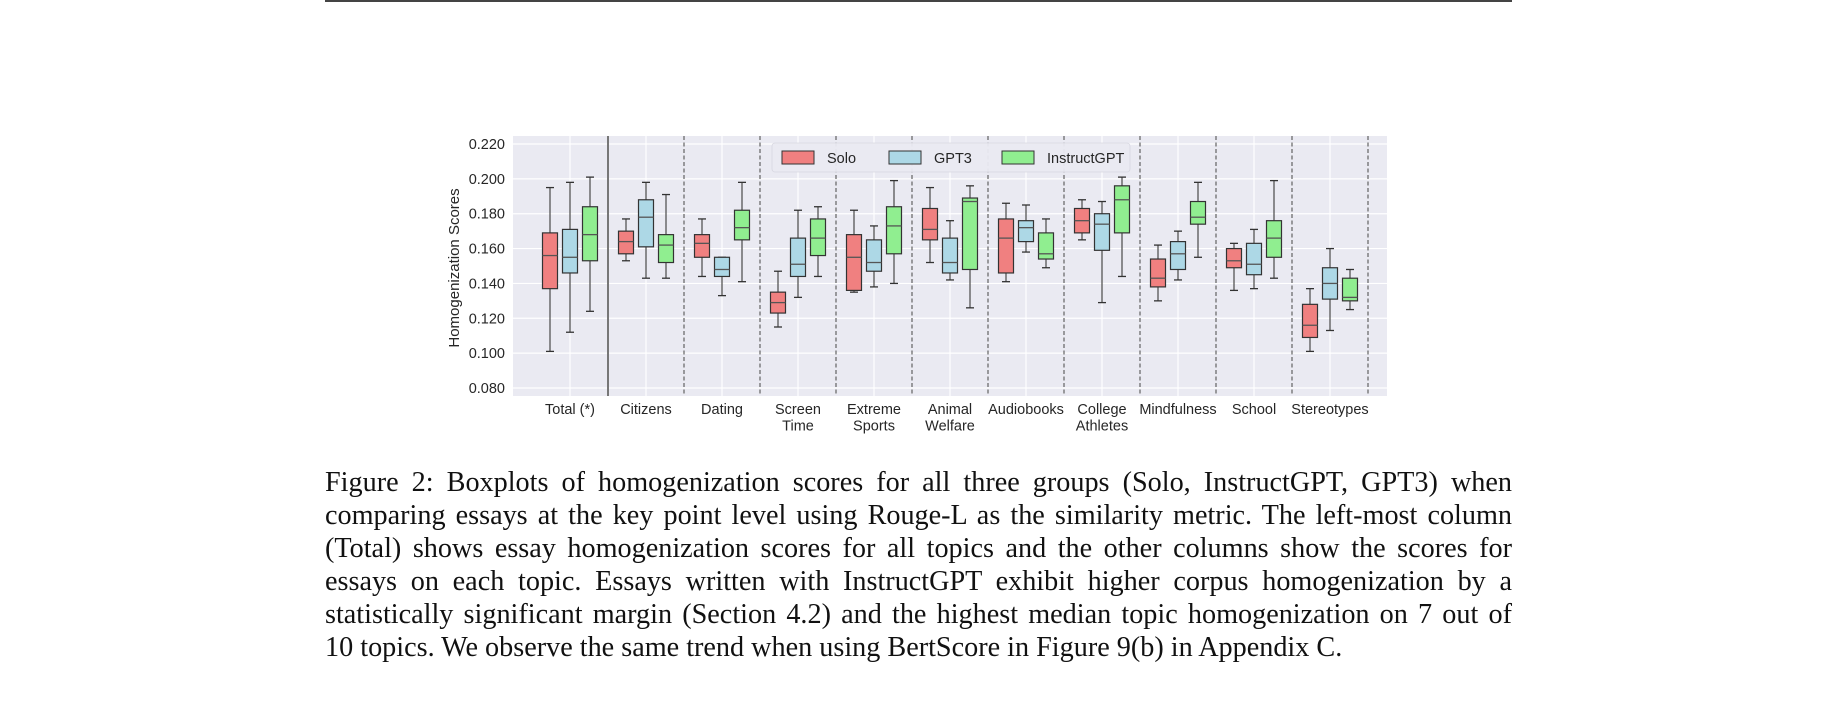 Image resolution: width=1836 pixels, height=710 pixels. Describe the element at coordinates (798, 427) in the screenshot. I see `x-tick-label: Time` at that location.